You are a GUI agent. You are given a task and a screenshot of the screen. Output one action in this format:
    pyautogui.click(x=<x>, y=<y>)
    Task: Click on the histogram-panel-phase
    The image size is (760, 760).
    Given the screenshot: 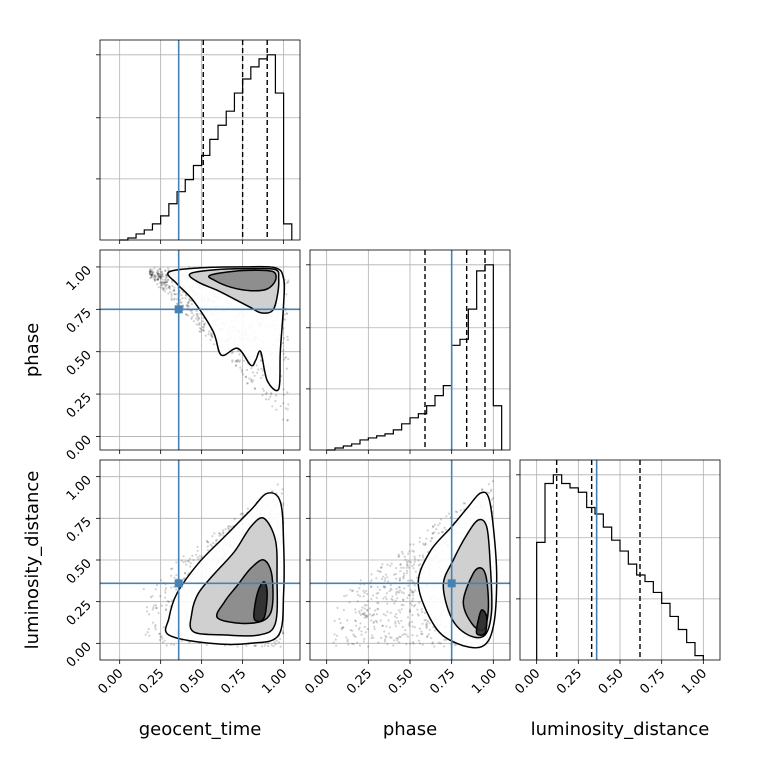 What is the action you would take?
    pyautogui.click(x=408, y=351)
    